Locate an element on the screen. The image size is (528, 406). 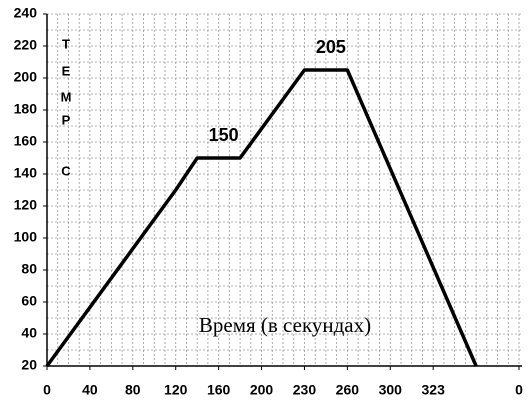
x-tick-label: 300 is located at coordinates (391, 390).